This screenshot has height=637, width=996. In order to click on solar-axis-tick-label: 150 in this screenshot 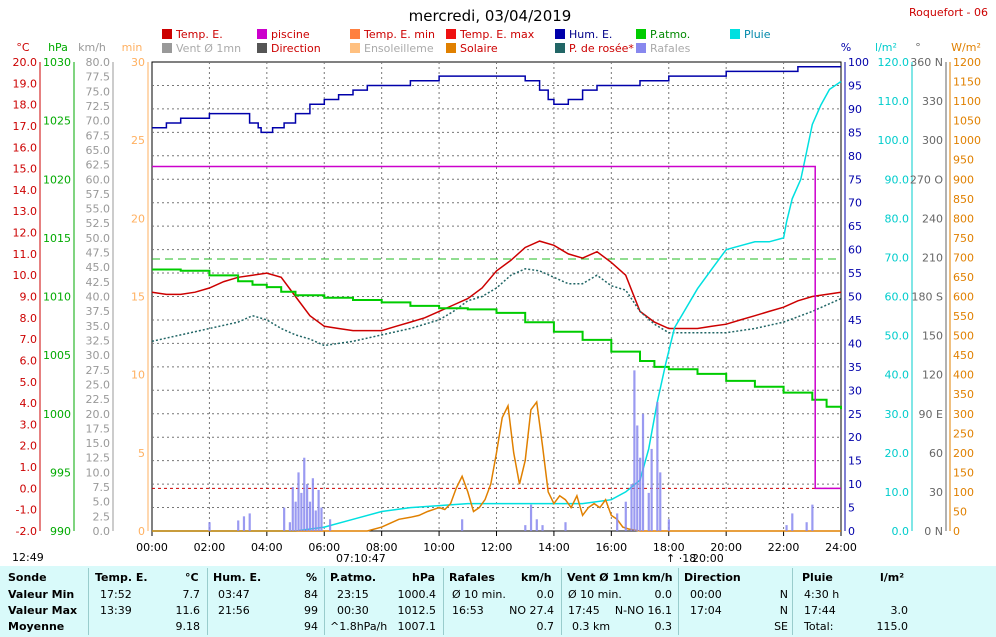, I will do `click(963, 472)`.